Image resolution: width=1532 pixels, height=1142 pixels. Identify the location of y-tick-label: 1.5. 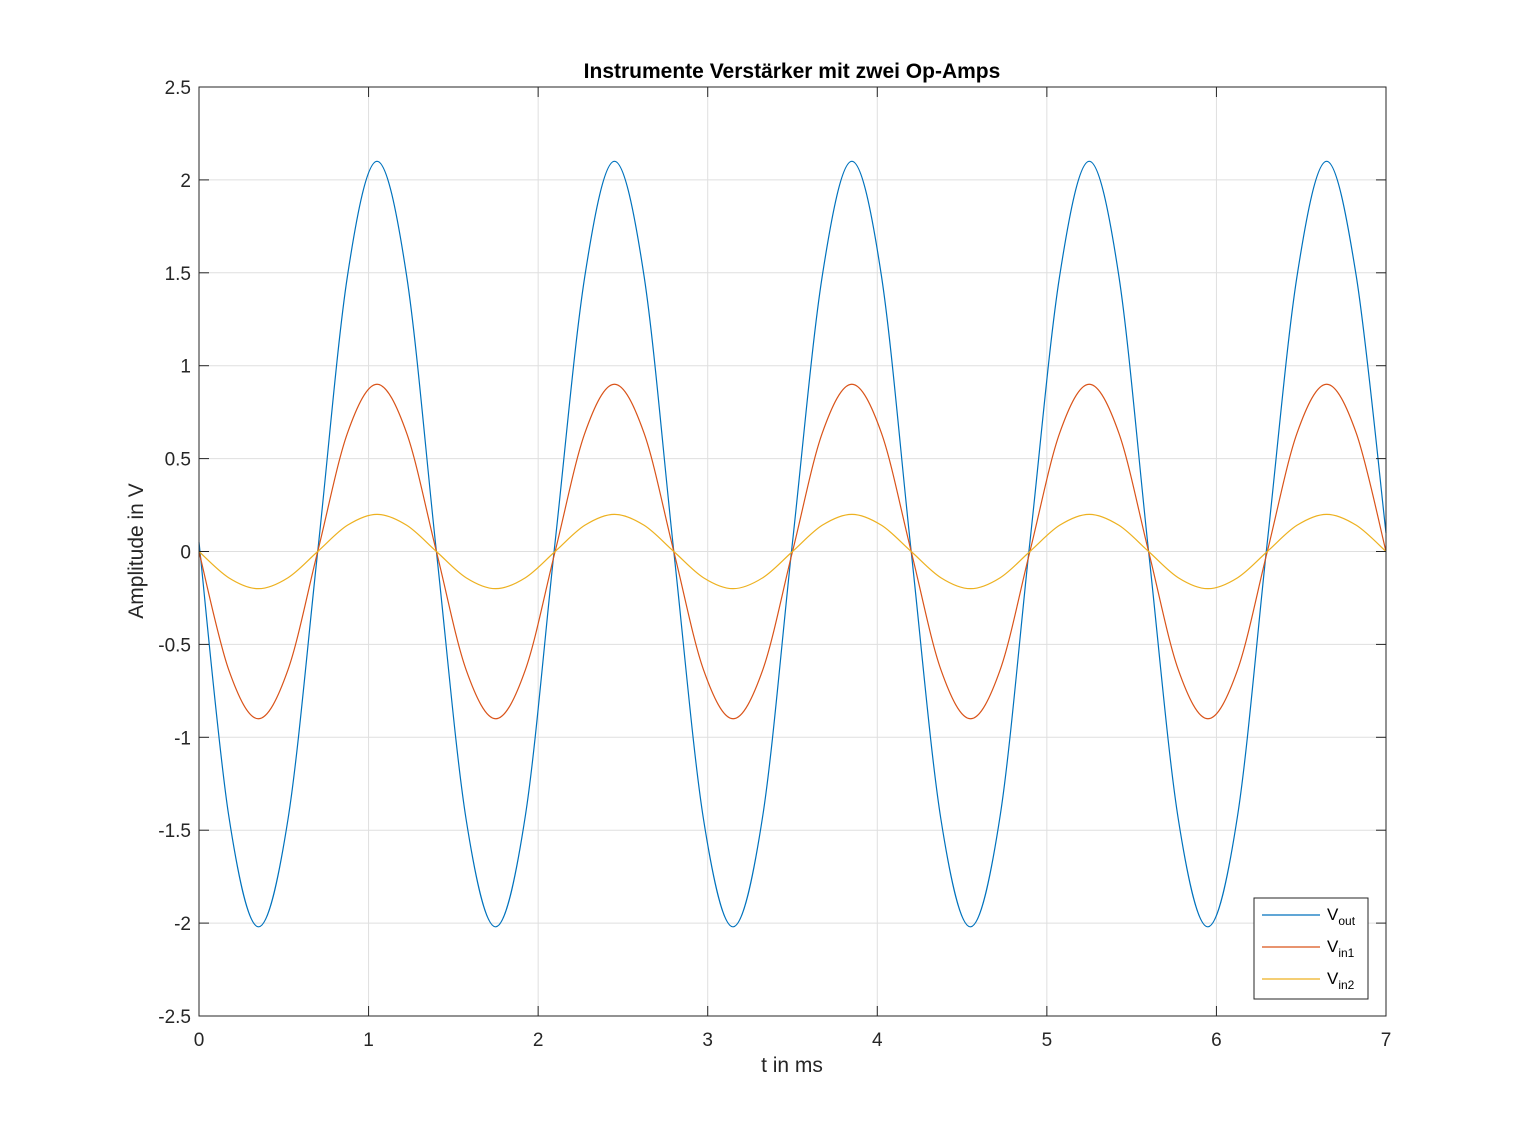
(178, 274).